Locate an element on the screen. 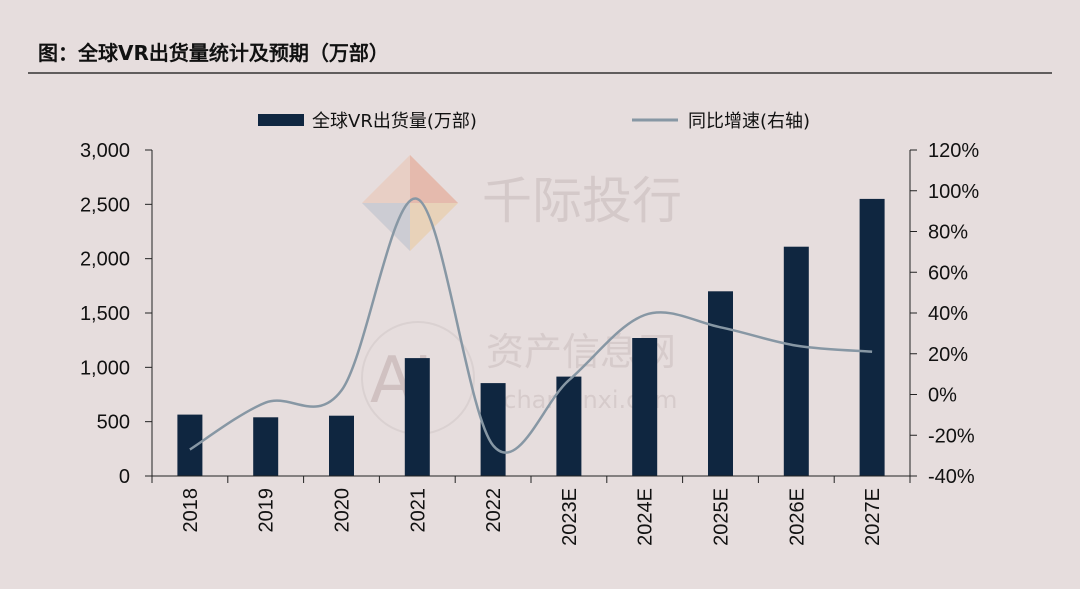 The height and width of the screenshot is (589, 1080). watermark-brand: 千际投行 is located at coordinates (582, 201).